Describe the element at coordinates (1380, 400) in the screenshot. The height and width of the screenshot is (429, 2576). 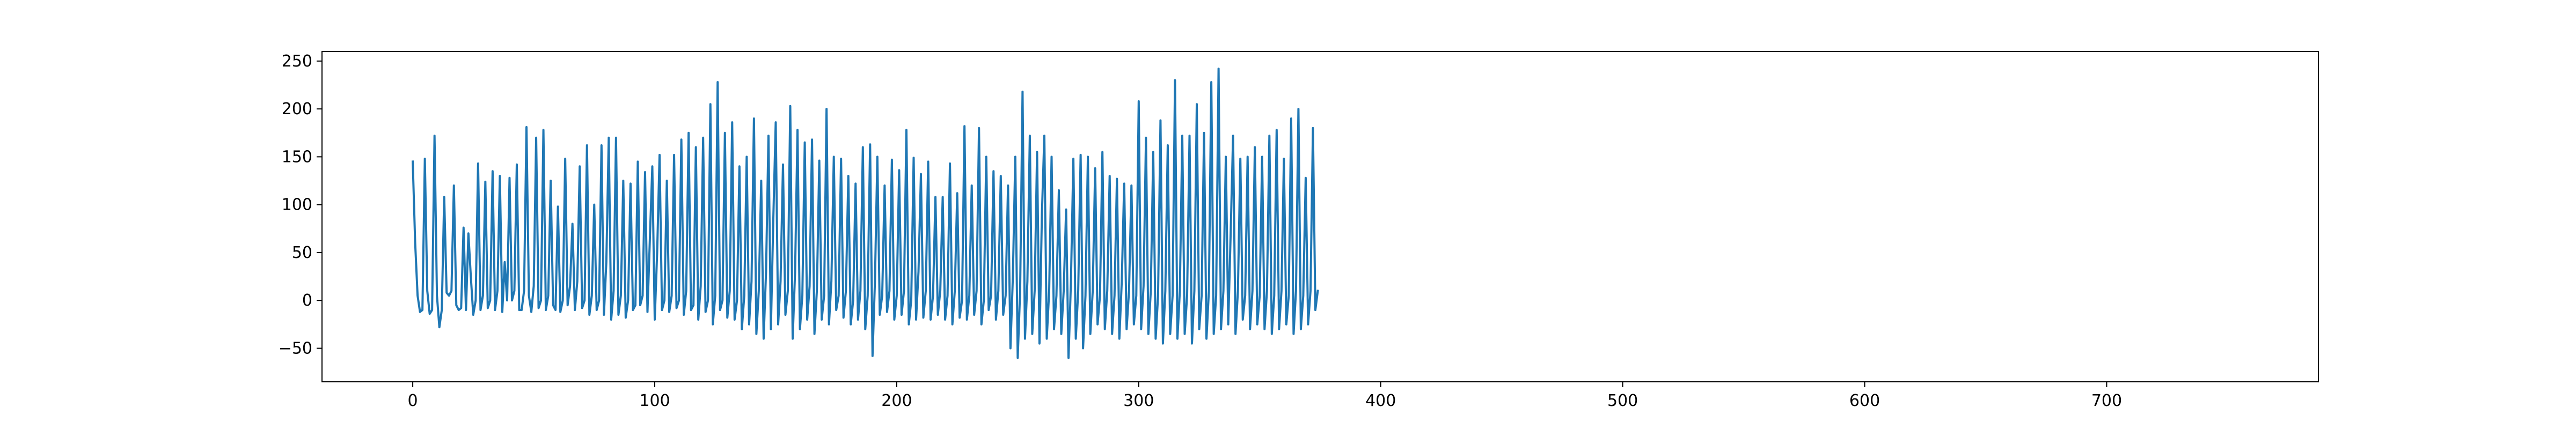
I see `x-tick-label: 400` at that location.